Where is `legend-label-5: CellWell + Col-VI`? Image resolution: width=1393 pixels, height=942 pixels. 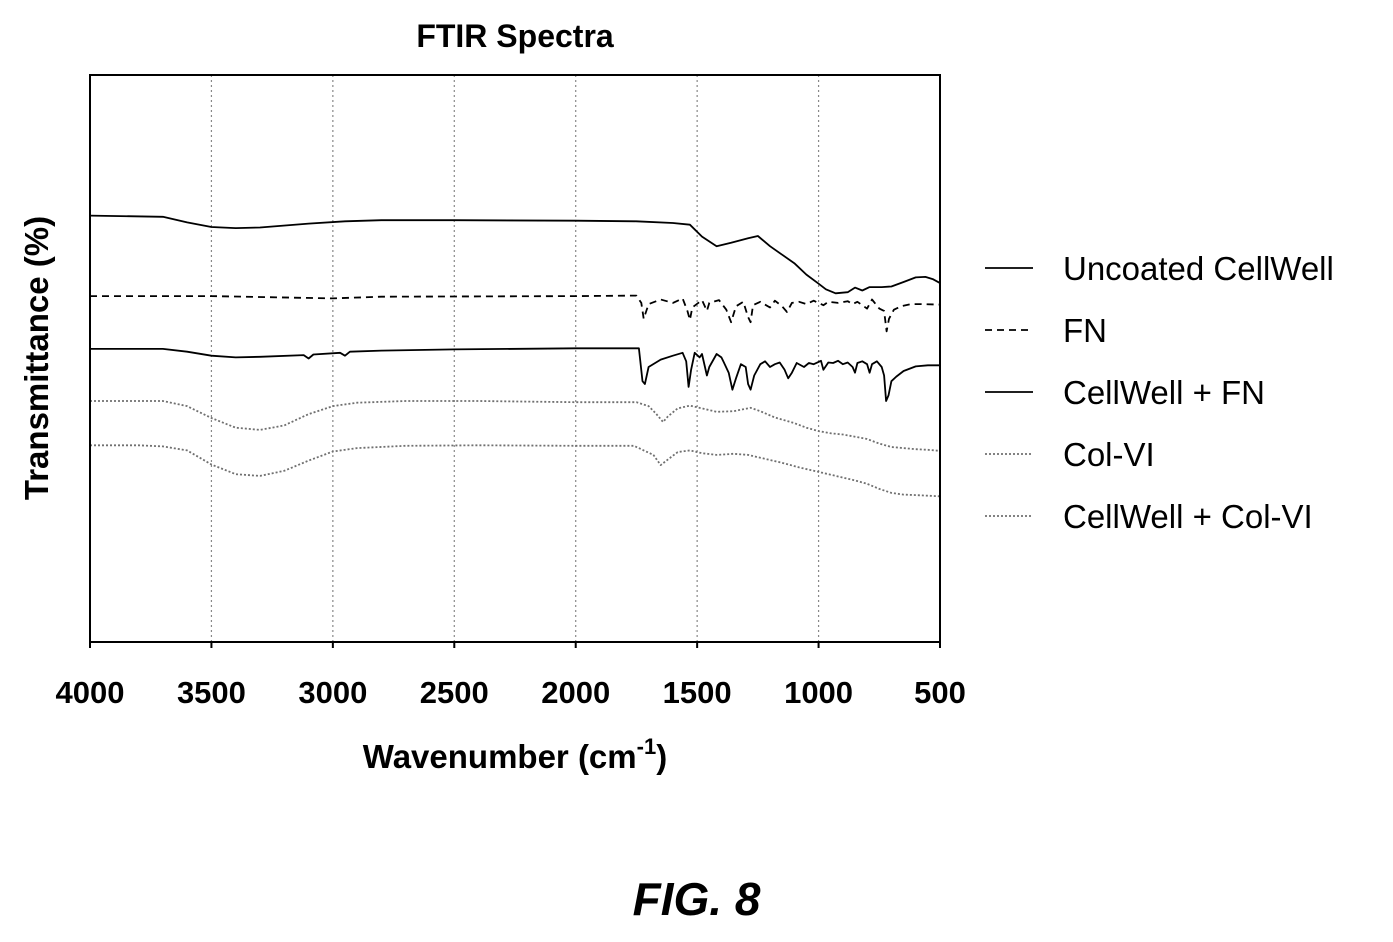 legend-label-5: CellWell + Col-VI is located at coordinates (1188, 516).